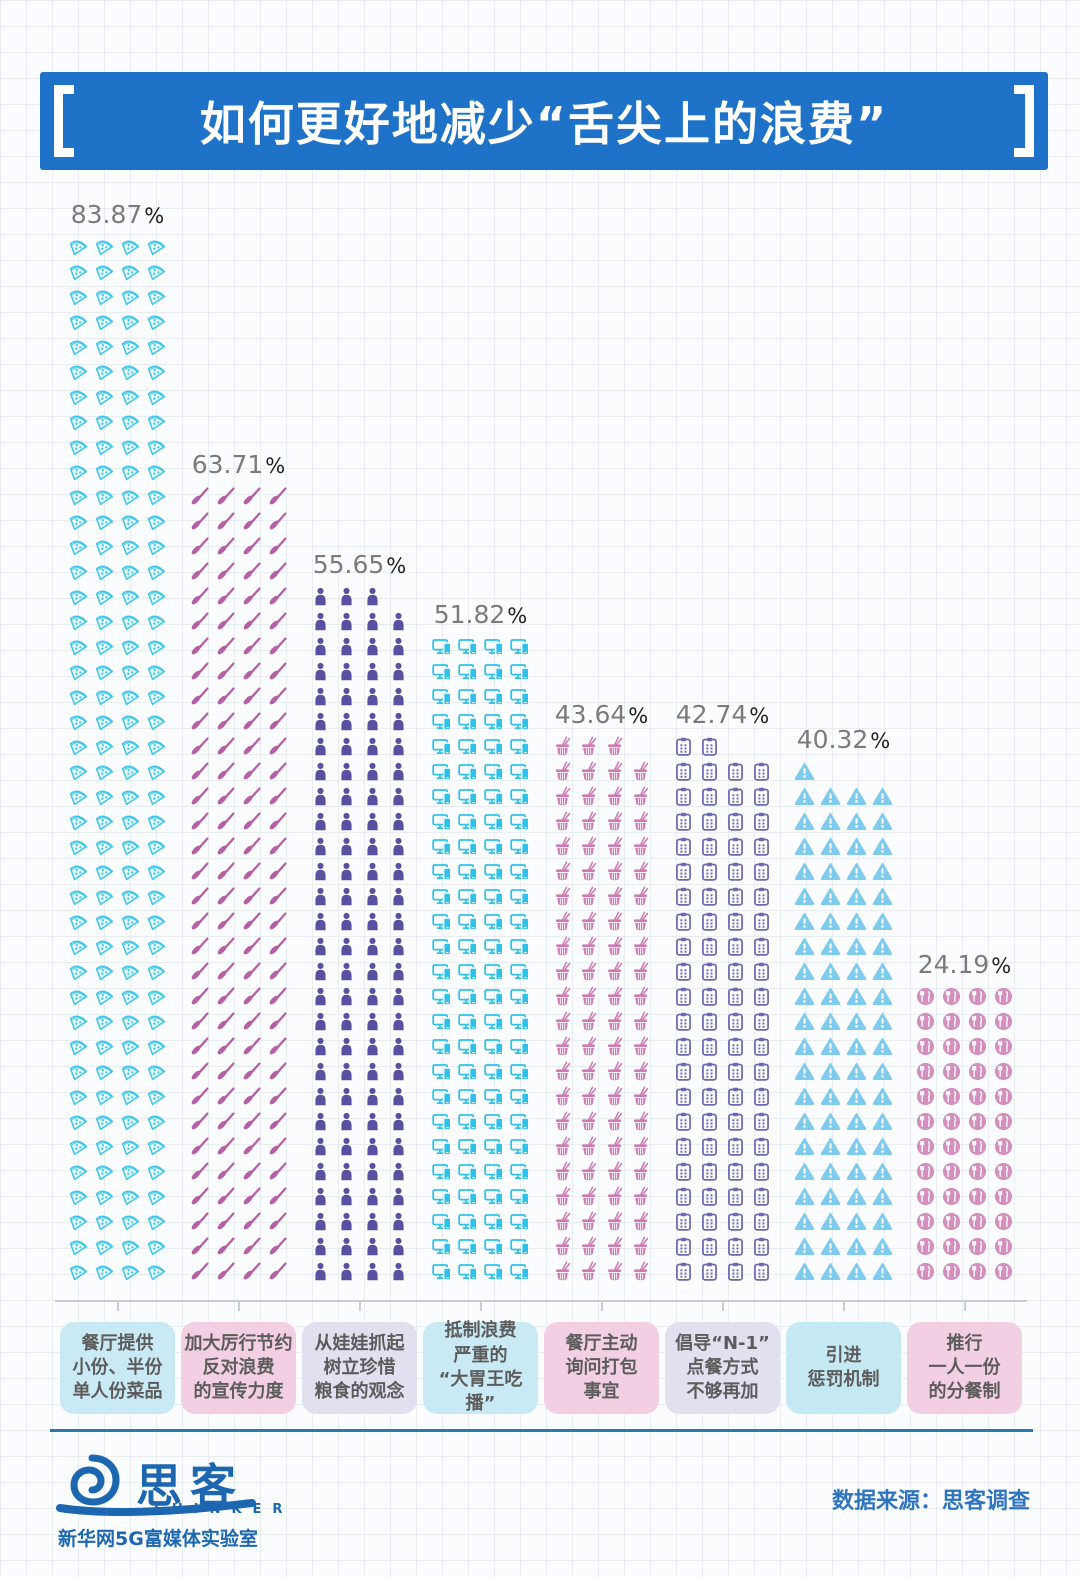 This screenshot has width=1080, height=1577. I want to click on page-title: 如何更好地减少“舌尖上的浪费”, so click(544, 124).